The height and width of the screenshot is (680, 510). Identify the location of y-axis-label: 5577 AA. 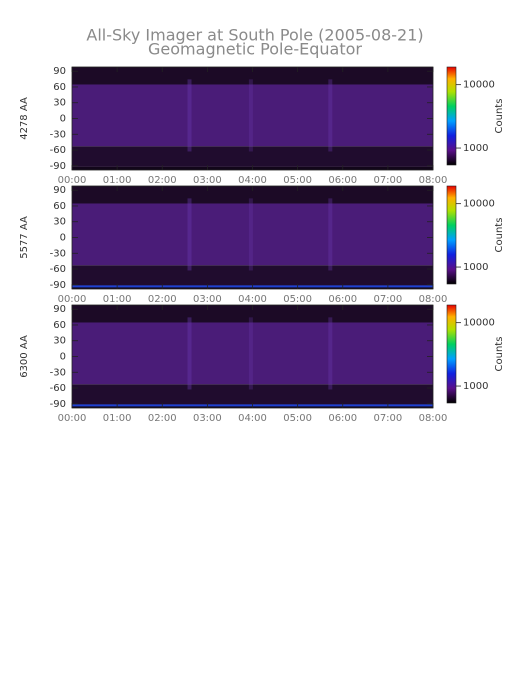
(24, 237).